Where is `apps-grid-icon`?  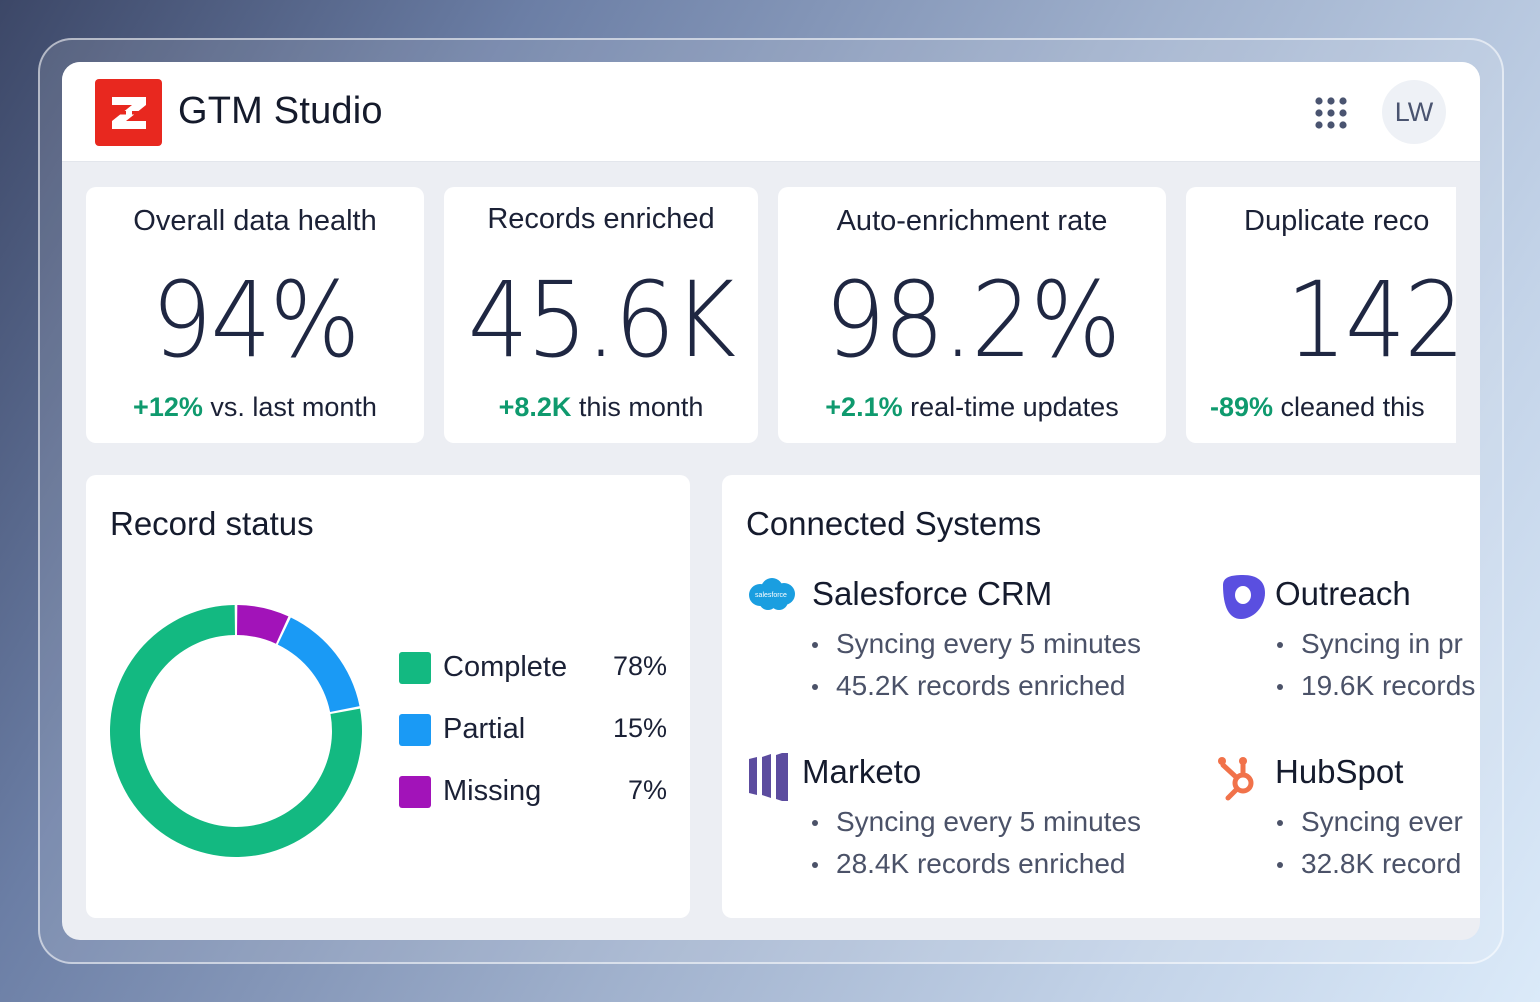 apps-grid-icon is located at coordinates (1331, 113).